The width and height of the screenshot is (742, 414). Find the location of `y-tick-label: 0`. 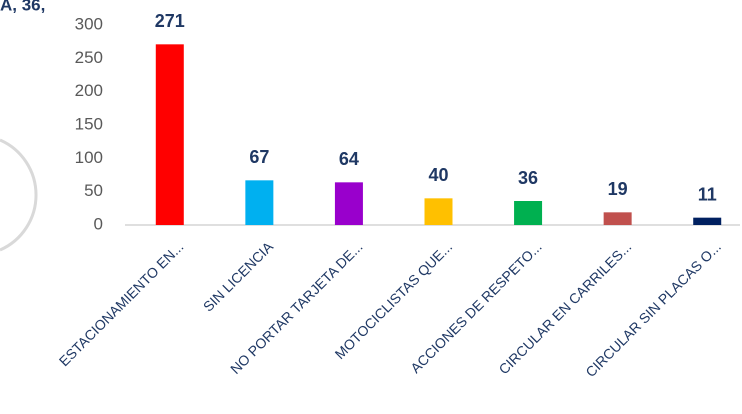

y-tick-label: 0 is located at coordinates (98, 223).